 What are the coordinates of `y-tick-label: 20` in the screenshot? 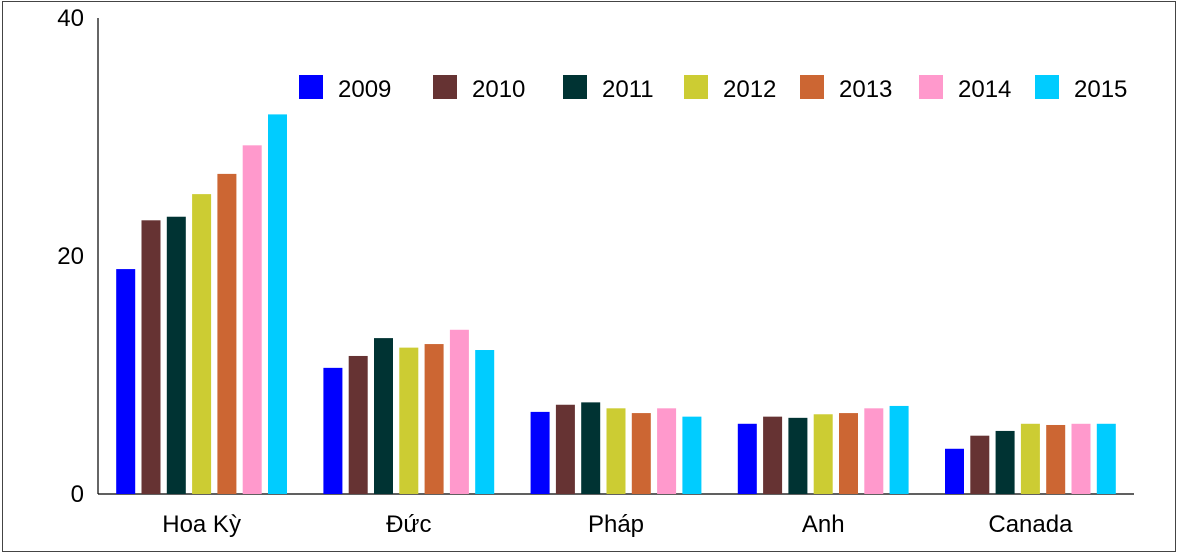 It's located at (70, 256).